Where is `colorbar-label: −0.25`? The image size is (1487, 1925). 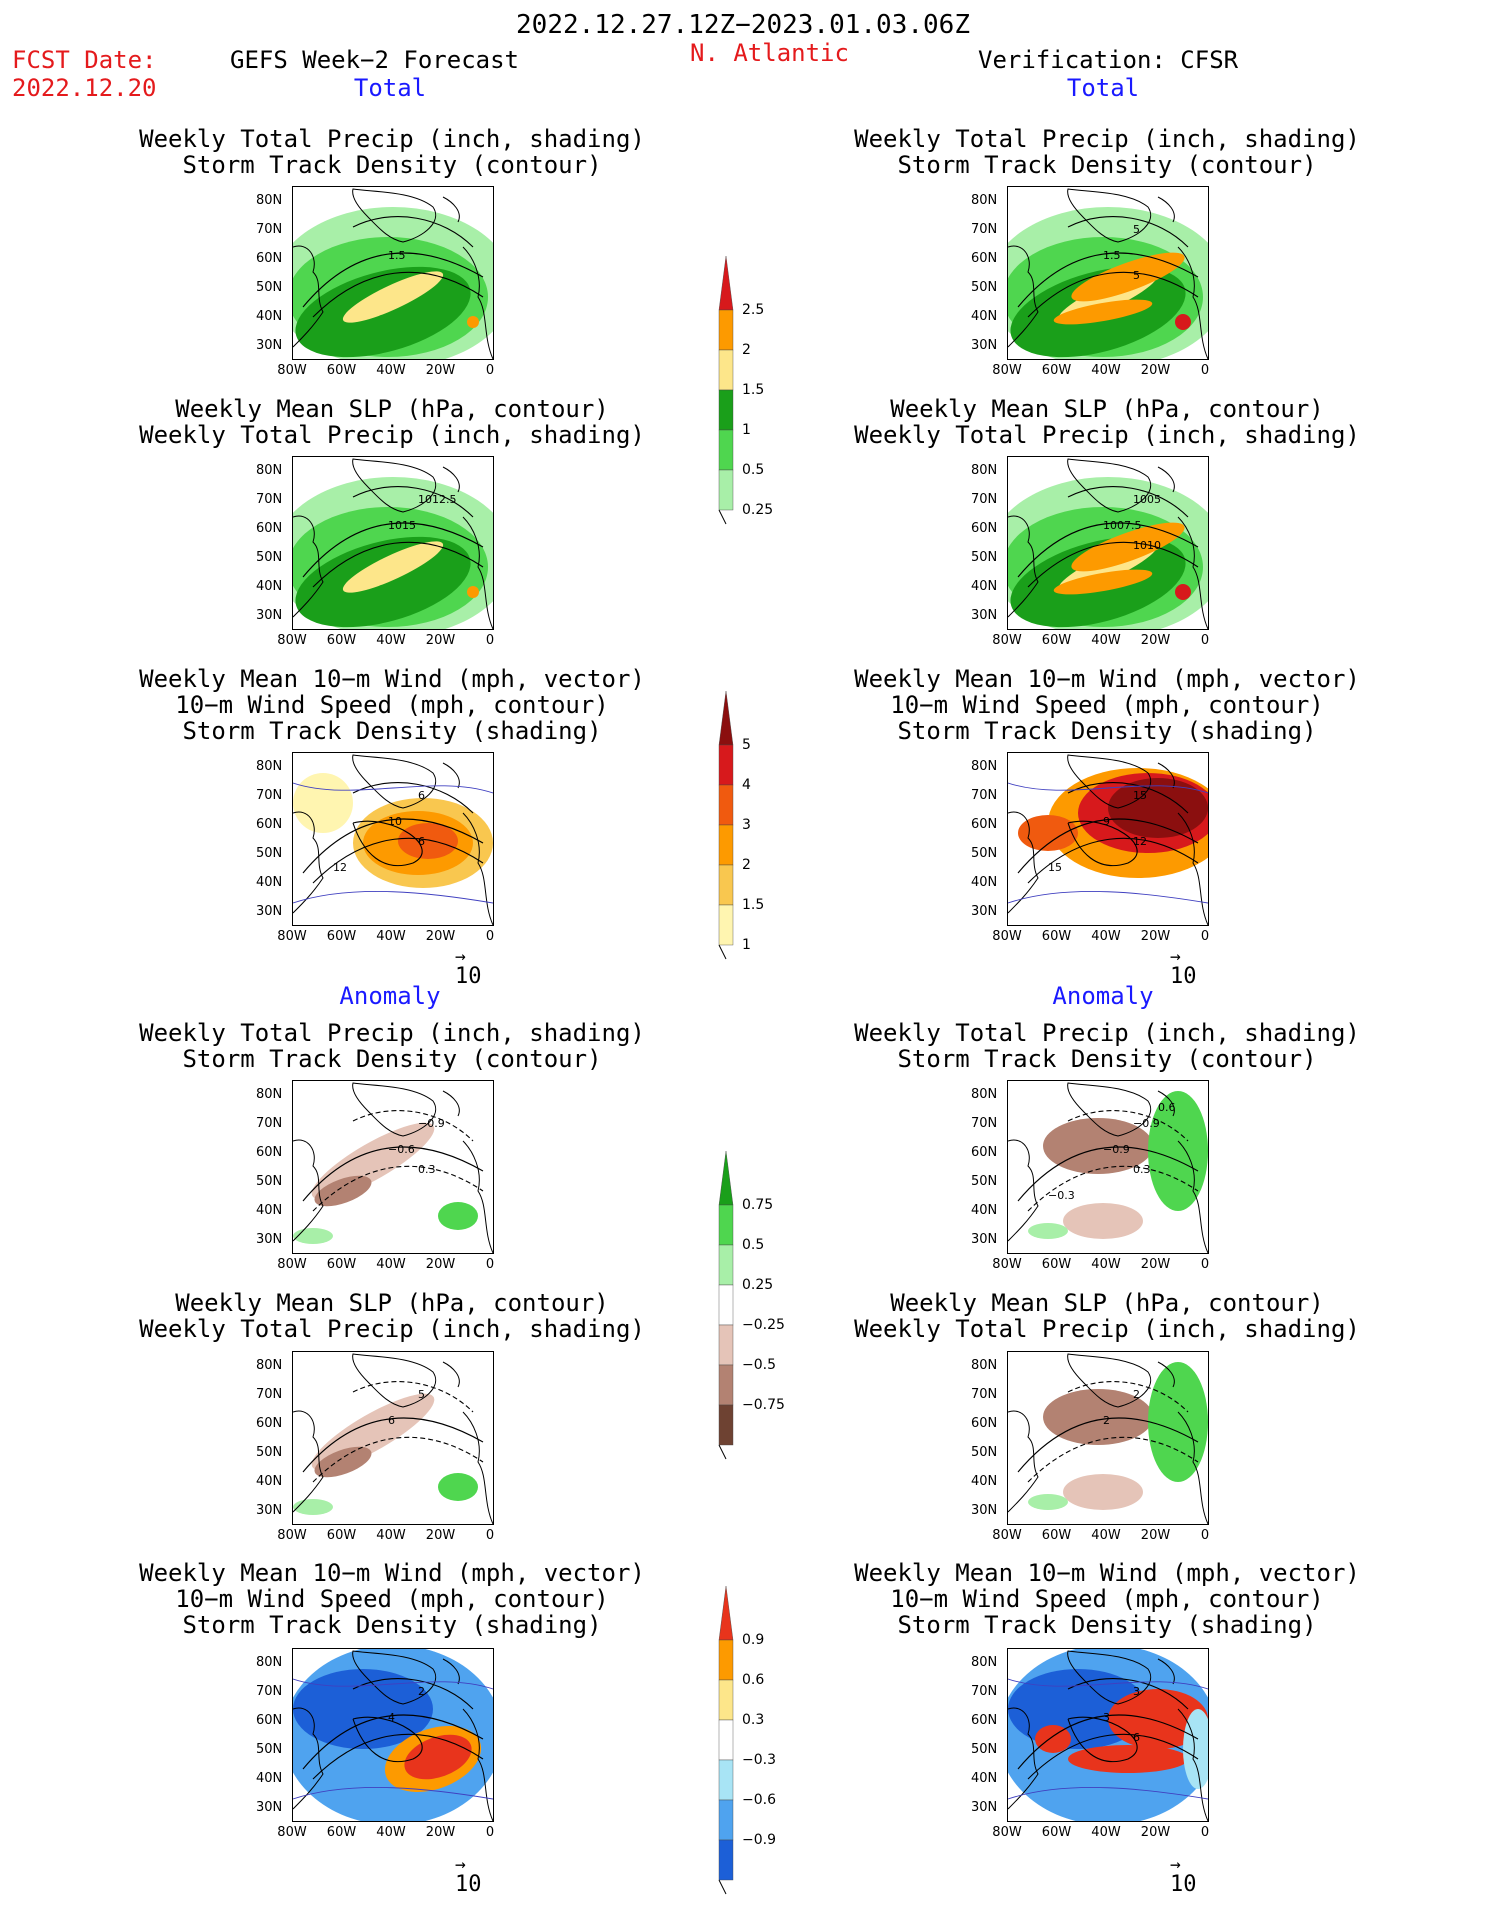 colorbar-label: −0.25 is located at coordinates (763, 1325).